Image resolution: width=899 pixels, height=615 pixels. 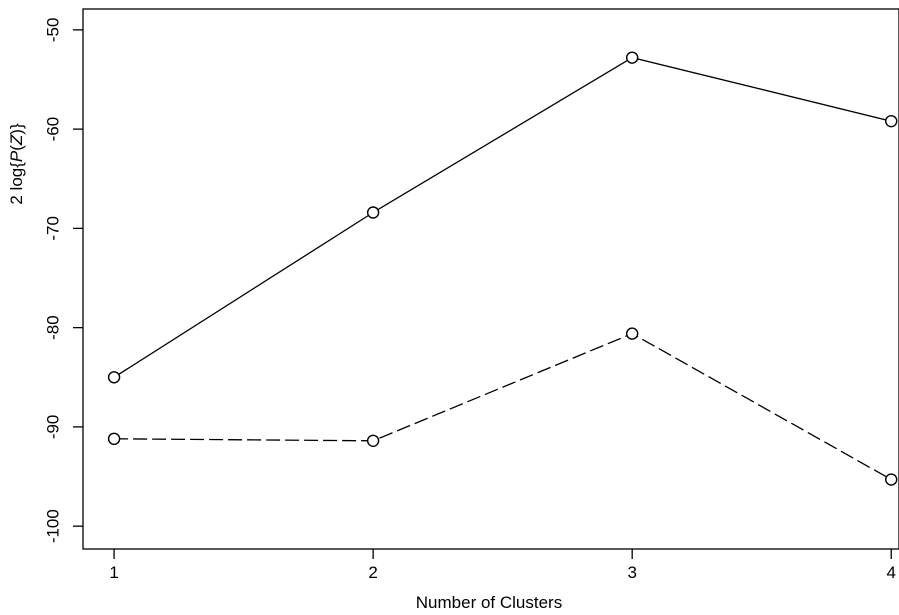 I want to click on y-tick-label: -70, so click(x=53, y=228).